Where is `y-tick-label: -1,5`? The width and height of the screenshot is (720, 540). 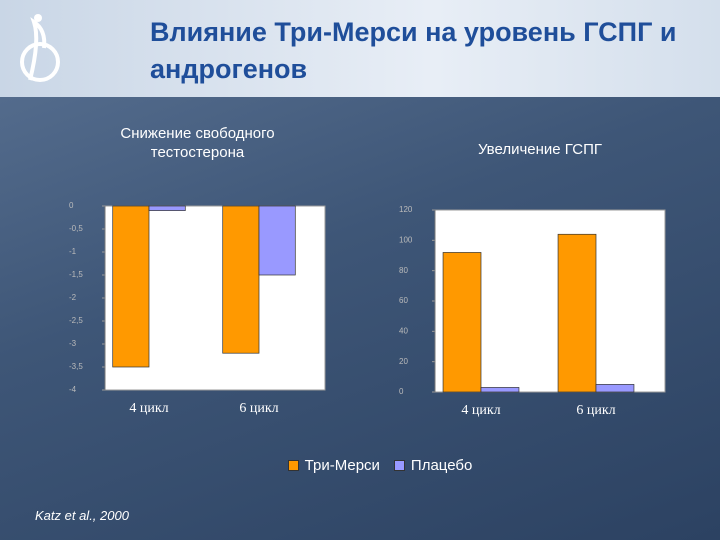 y-tick-label: -1,5 is located at coordinates (76, 274).